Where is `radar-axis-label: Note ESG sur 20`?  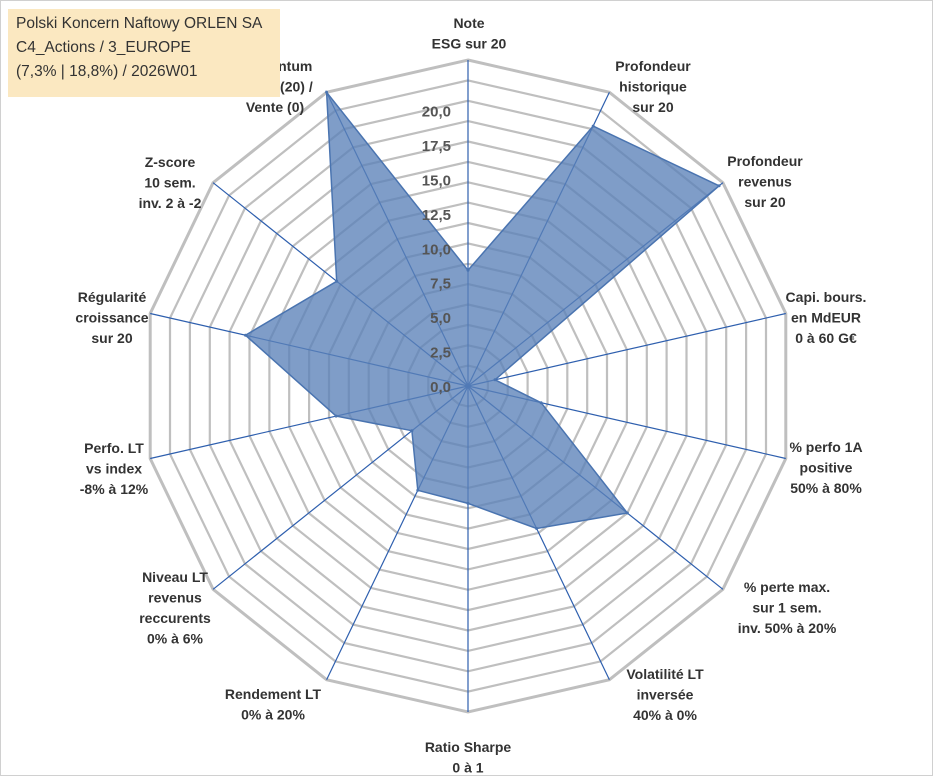 radar-axis-label: Note ESG sur 20 is located at coordinates (469, 33).